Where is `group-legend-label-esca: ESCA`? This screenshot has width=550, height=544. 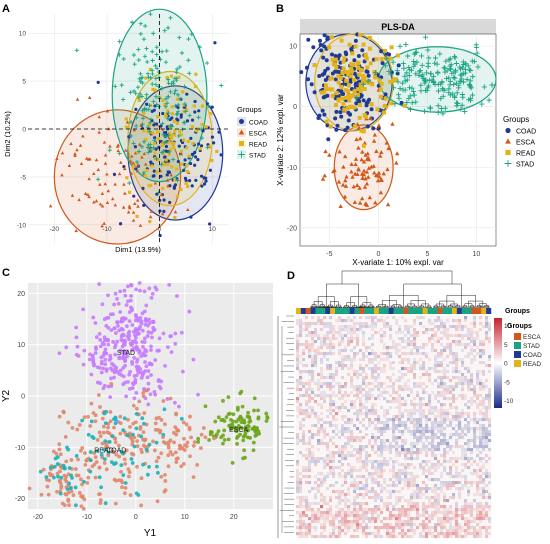 group-legend-label-esca: ESCA is located at coordinates (532, 337).